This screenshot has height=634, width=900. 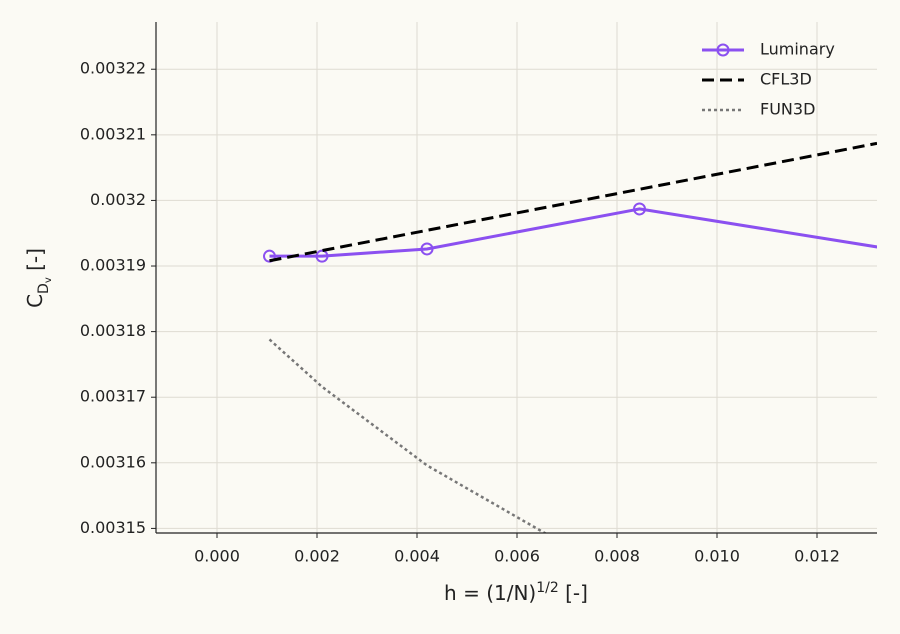 What do you see at coordinates (547, 588) in the screenshot?
I see `x-label-sup: 1/2` at bounding box center [547, 588].